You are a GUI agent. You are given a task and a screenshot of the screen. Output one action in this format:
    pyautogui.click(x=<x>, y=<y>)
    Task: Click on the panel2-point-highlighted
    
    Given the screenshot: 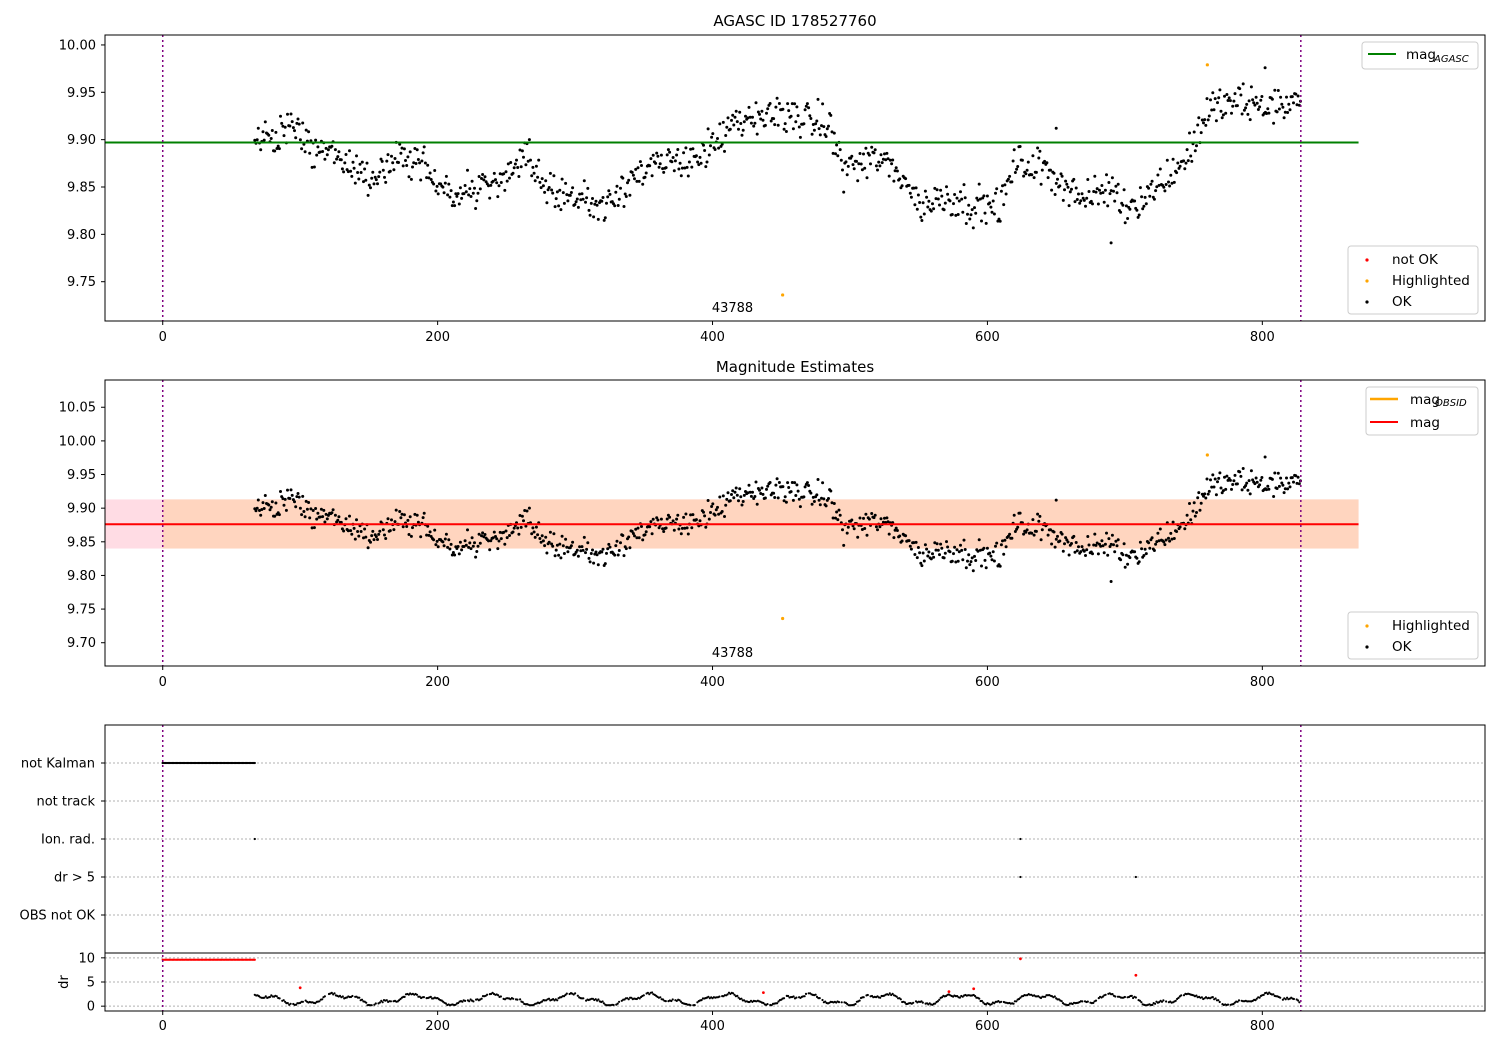 What is the action you would take?
    pyautogui.click(x=783, y=618)
    